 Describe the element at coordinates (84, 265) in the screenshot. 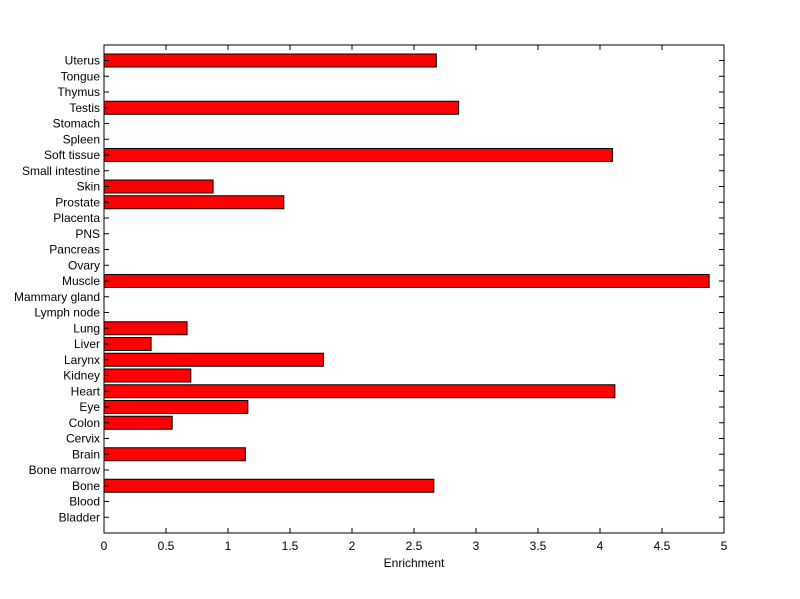

I see `y-tick-label-ovary: Ovary` at that location.